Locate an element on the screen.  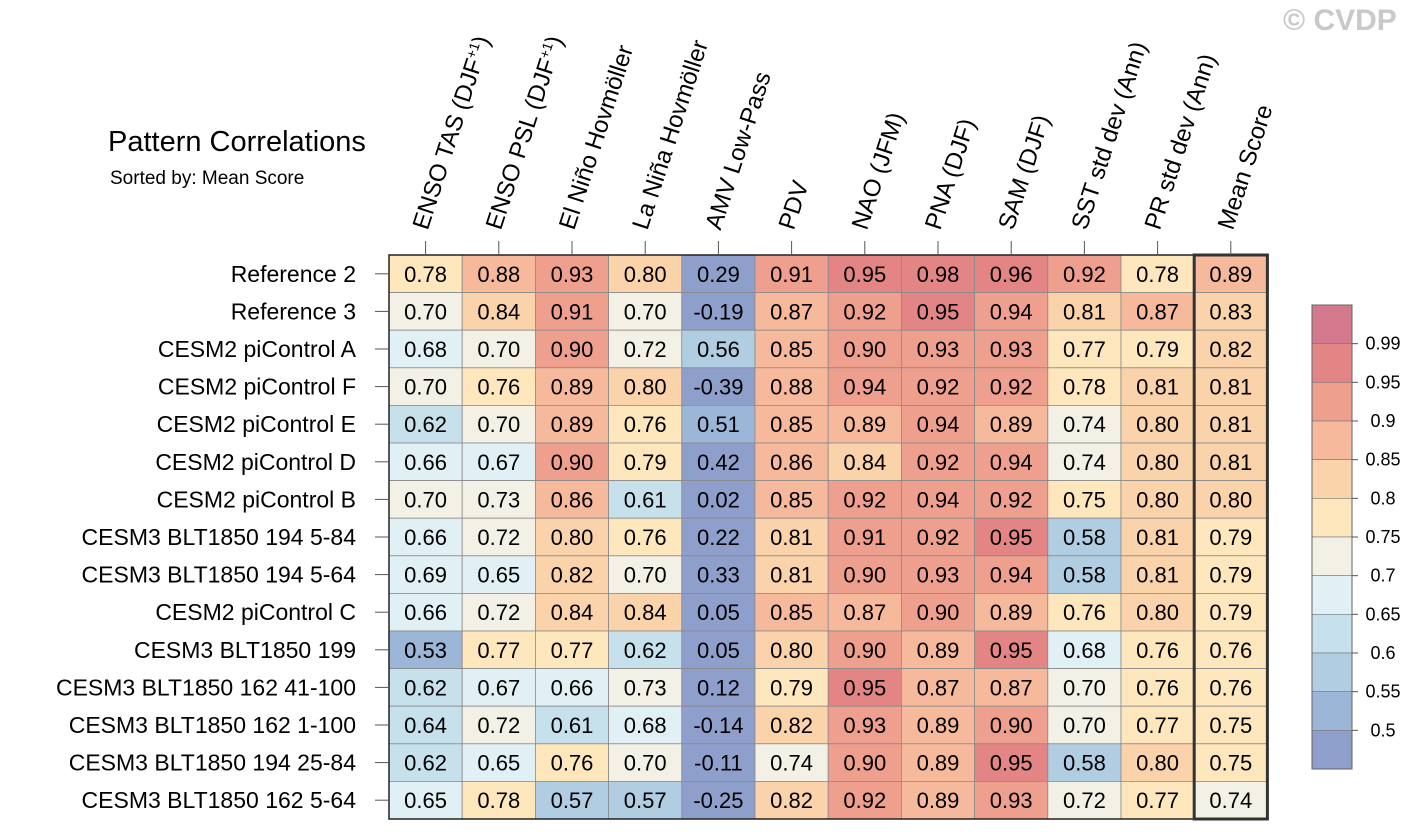
cell-value: 0.84 is located at coordinates (572, 612).